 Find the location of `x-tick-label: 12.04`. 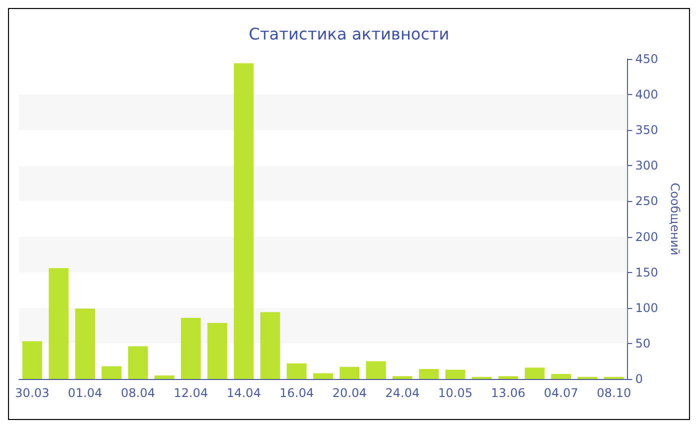

x-tick-label: 12.04 is located at coordinates (191, 393).